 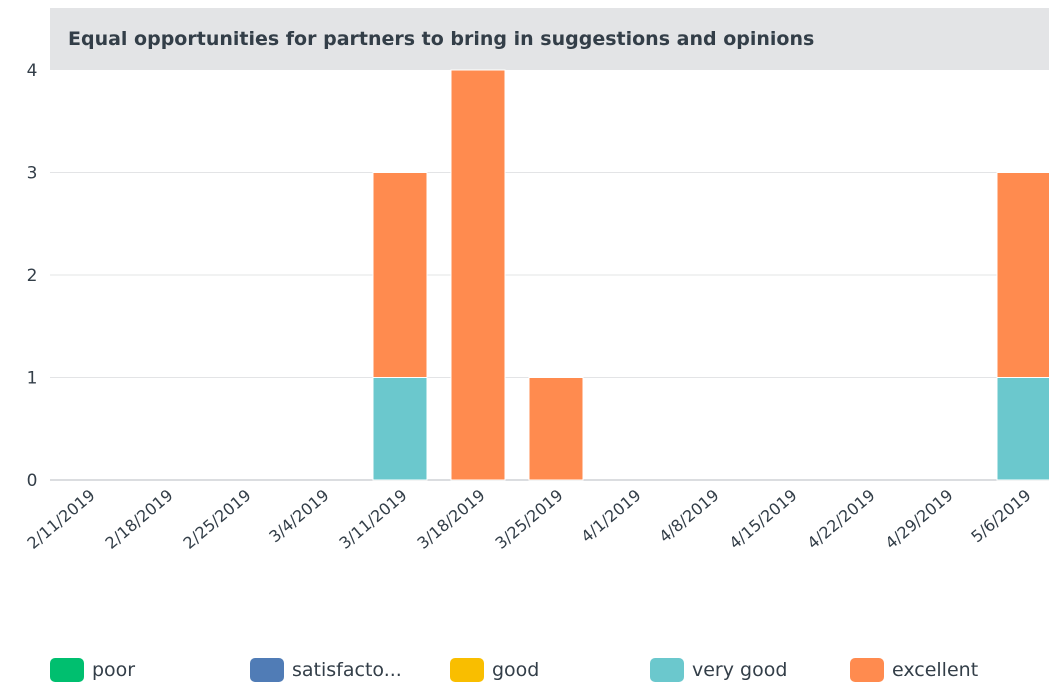 What do you see at coordinates (610, 516) in the screenshot?
I see `x-tick-label: 4/1/2019` at bounding box center [610, 516].